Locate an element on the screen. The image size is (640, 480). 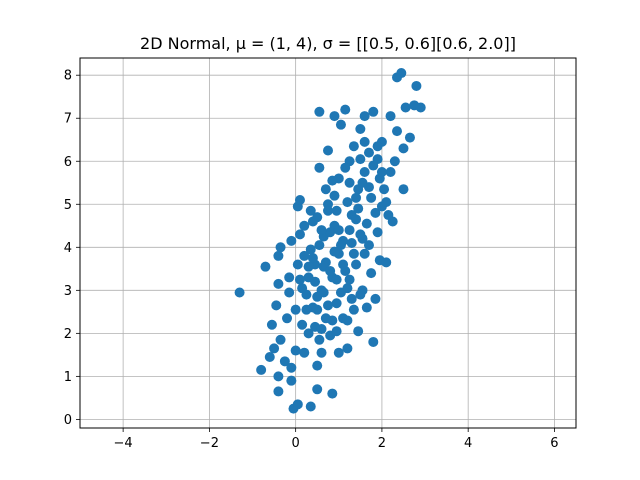
x-tick-label: 4 is located at coordinates (468, 443).